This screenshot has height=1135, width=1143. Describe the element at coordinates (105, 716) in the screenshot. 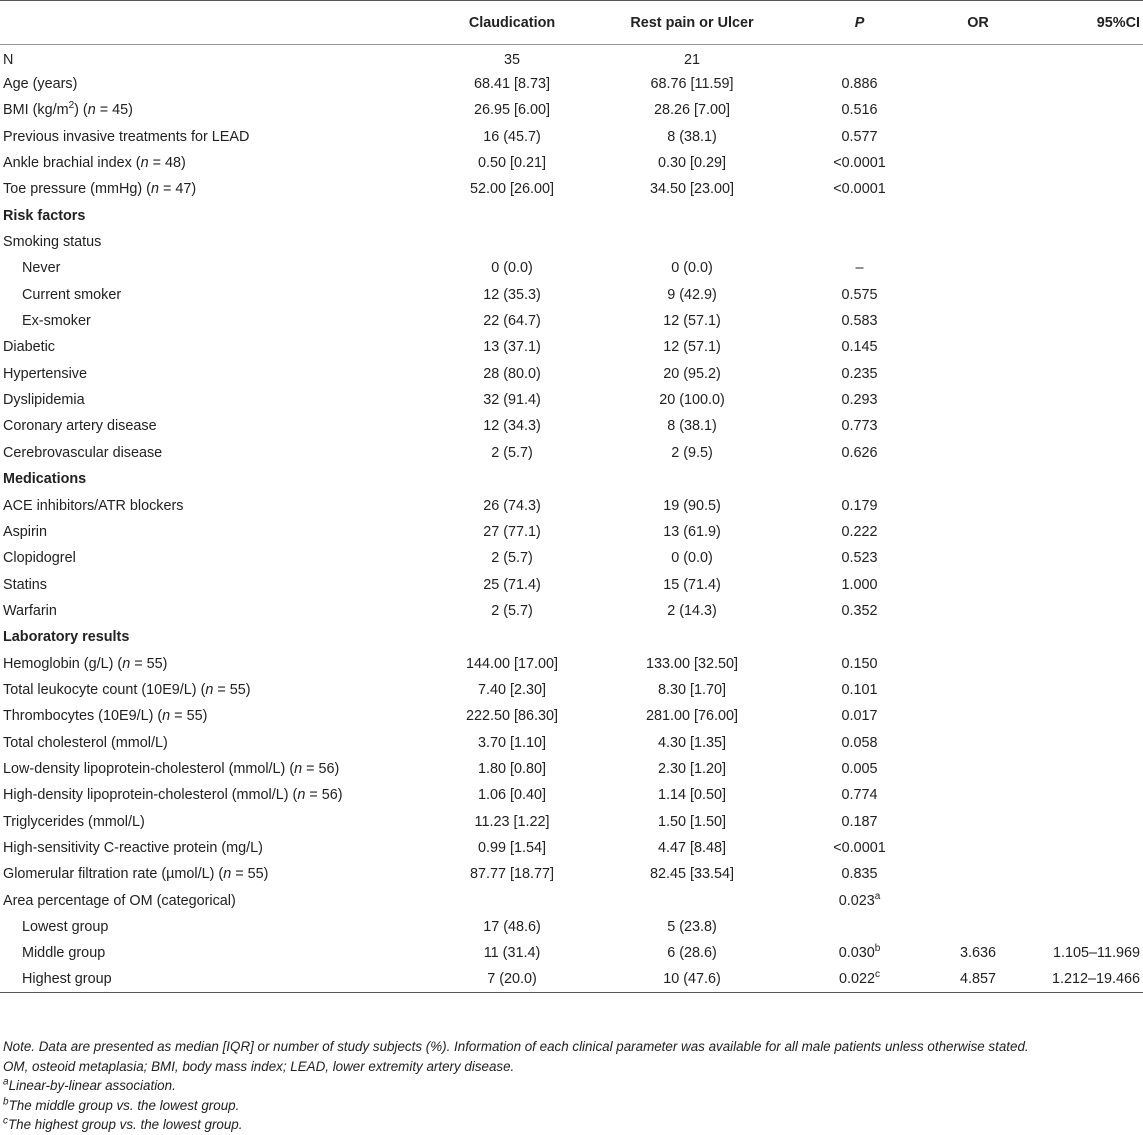

I see `row-label: Thrombocytes (10E9/L) (n = 55)` at that location.